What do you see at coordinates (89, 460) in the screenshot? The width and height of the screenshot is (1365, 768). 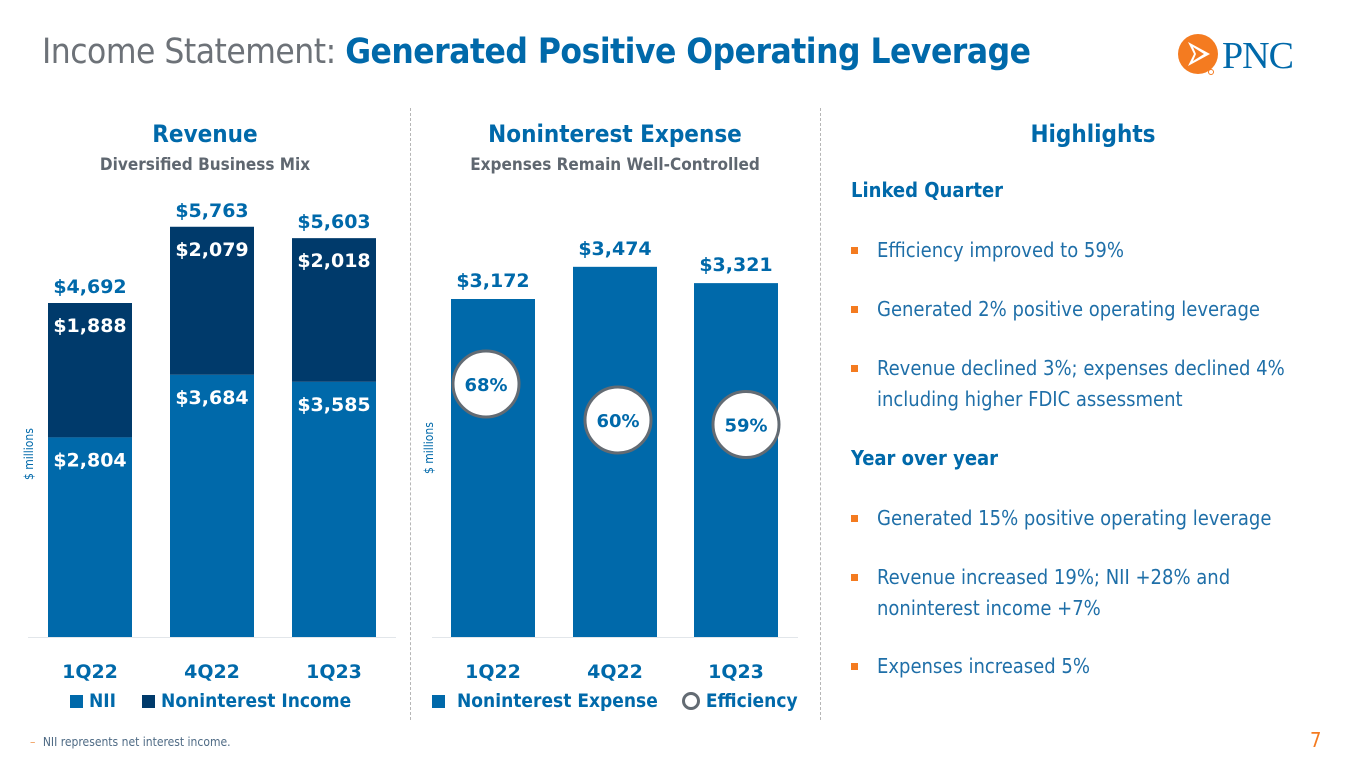 I see `data-label-nii: $2,804` at bounding box center [89, 460].